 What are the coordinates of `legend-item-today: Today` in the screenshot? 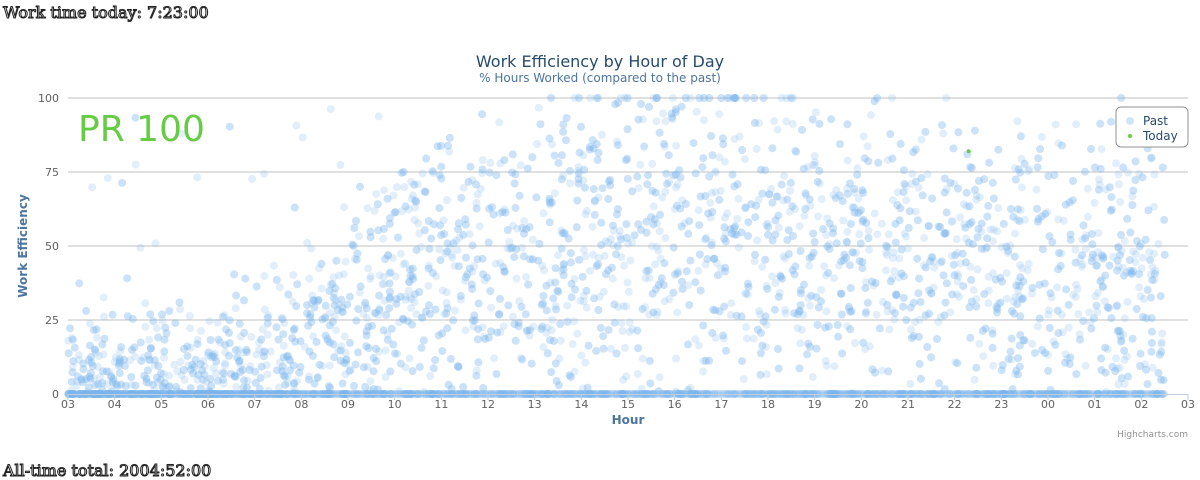 It's located at (1160, 136).